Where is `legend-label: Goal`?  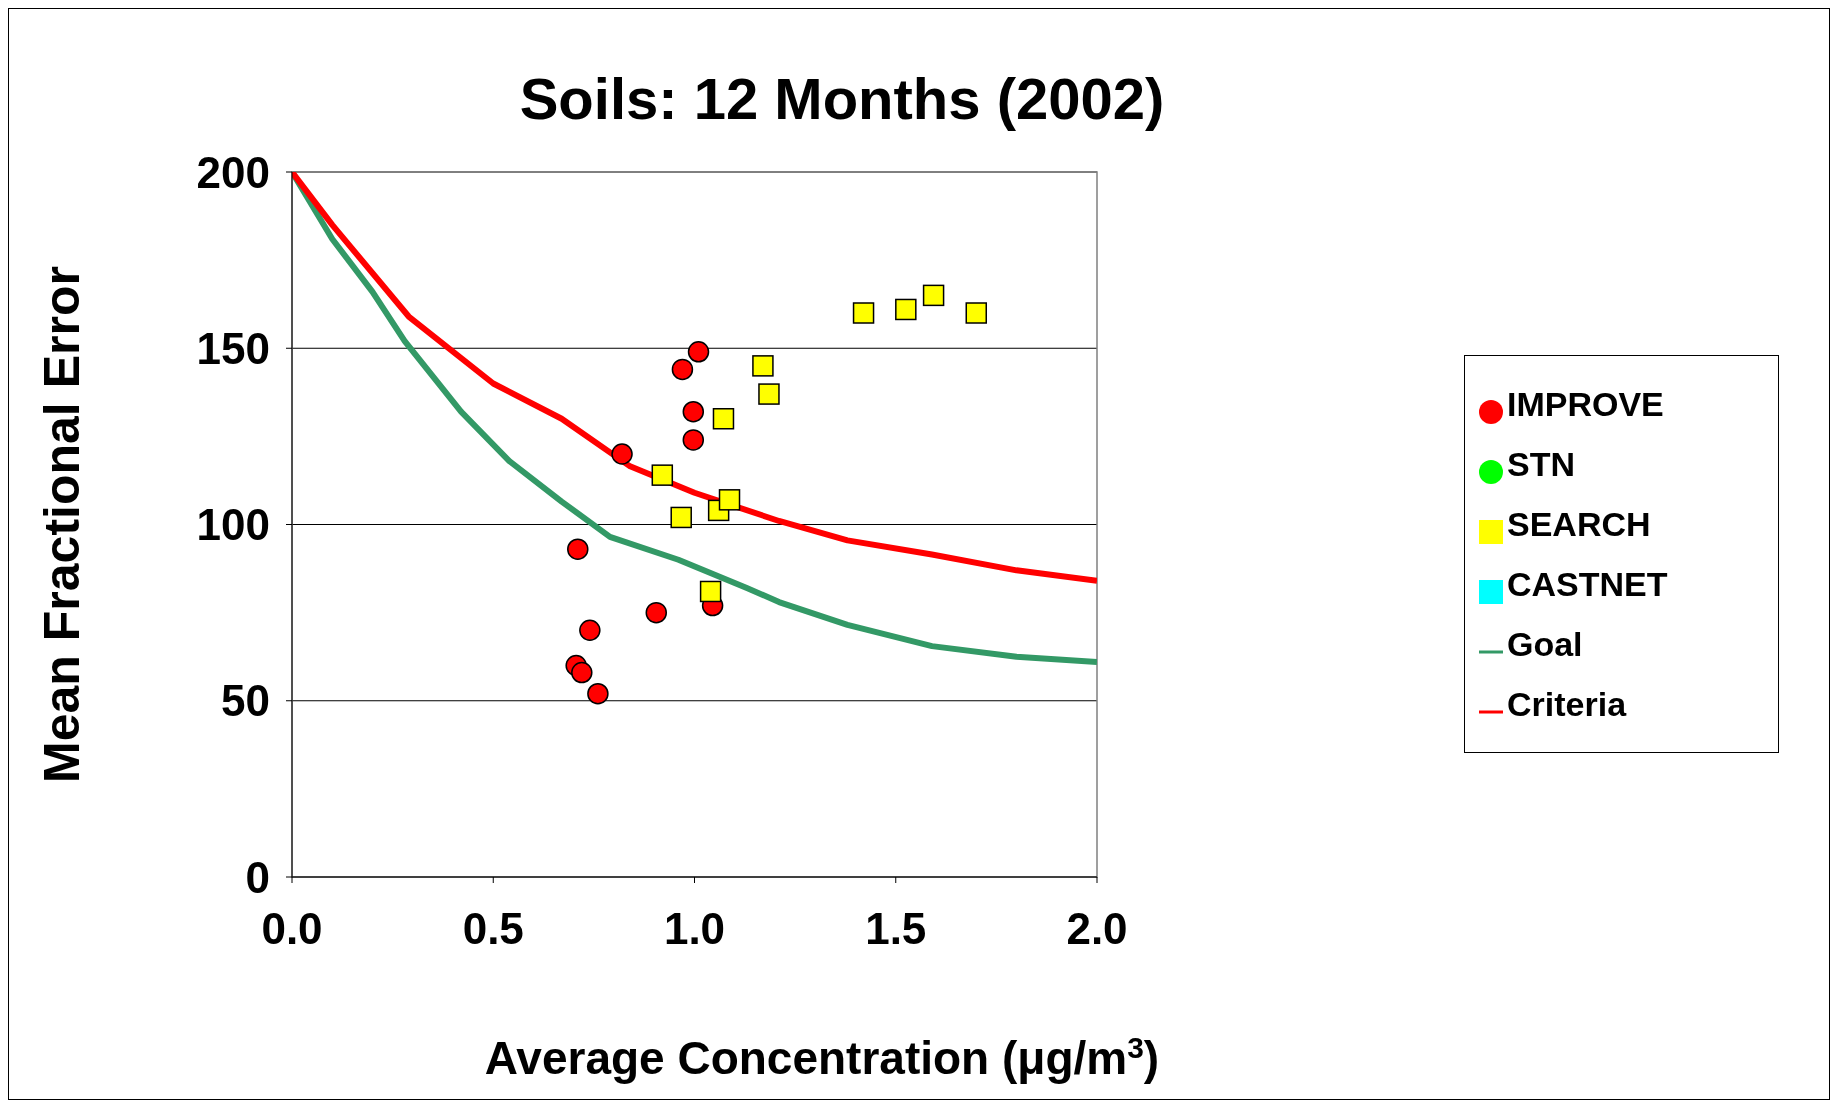
legend-label: Goal is located at coordinates (1545, 644).